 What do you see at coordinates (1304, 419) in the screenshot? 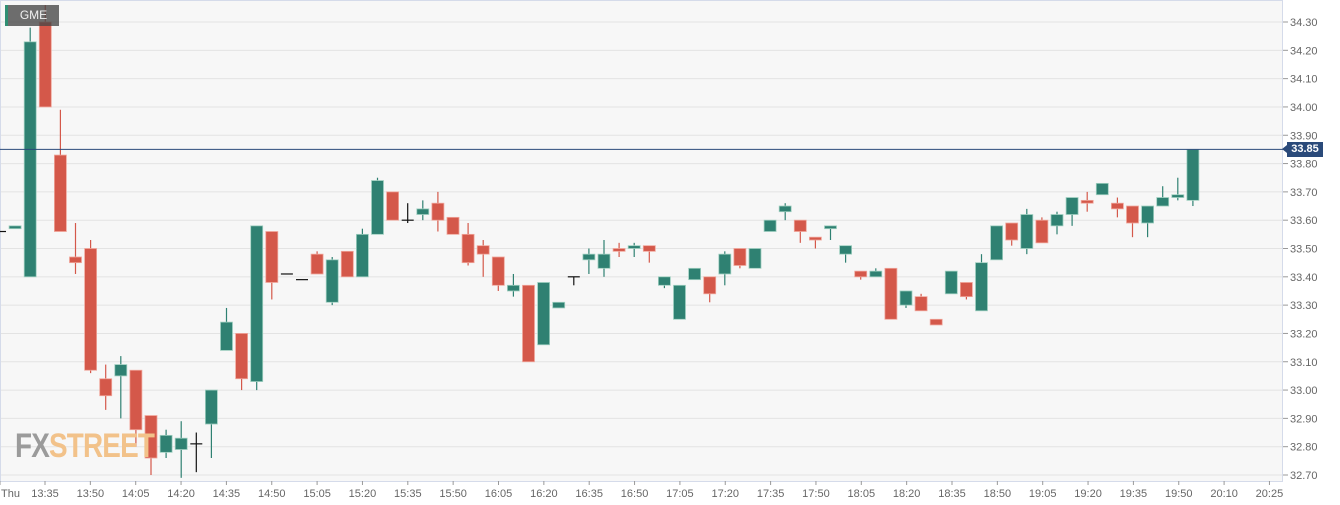
I see `y-tick-label: 32.90` at bounding box center [1304, 419].